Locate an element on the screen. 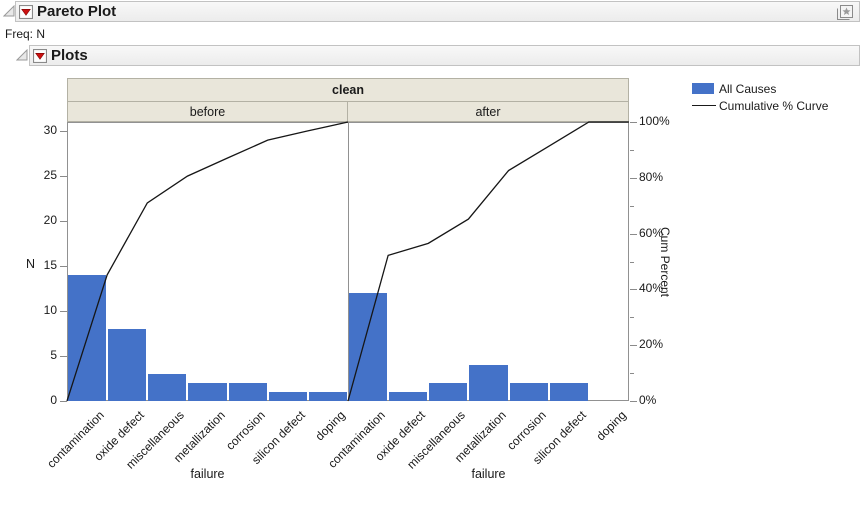 This screenshot has height=510, width=861. report-title: Pareto Plot is located at coordinates (77, 11).